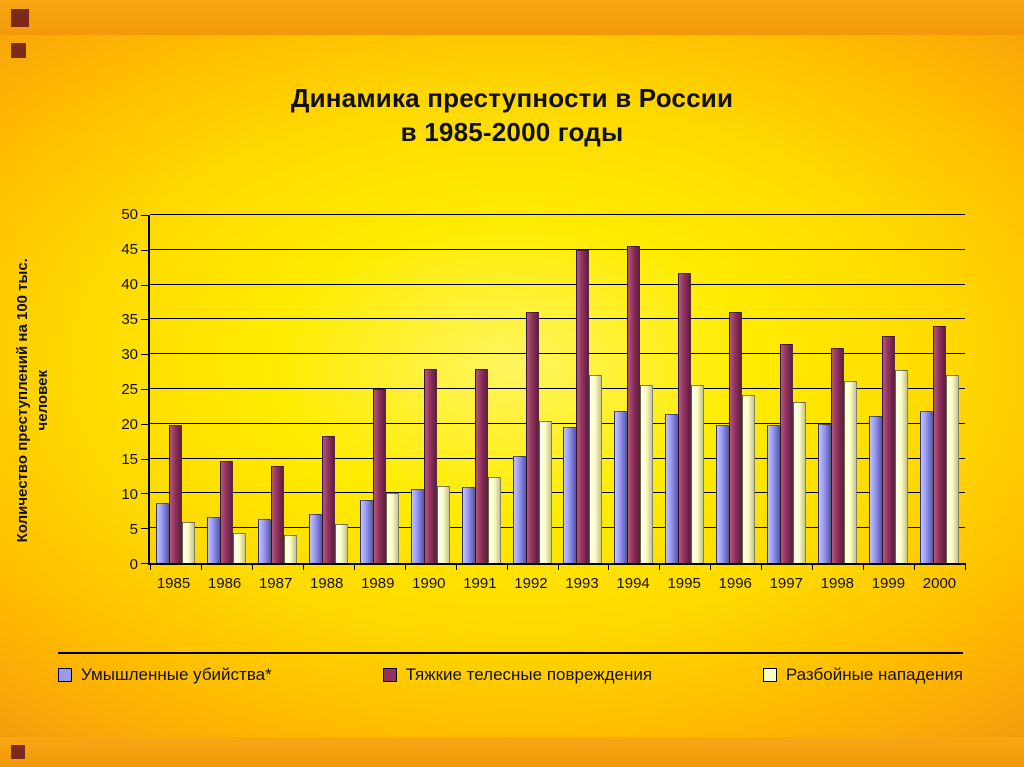 The image size is (1024, 767). Describe the element at coordinates (129, 459) in the screenshot. I see `y-axis-tick-label: 15` at that location.